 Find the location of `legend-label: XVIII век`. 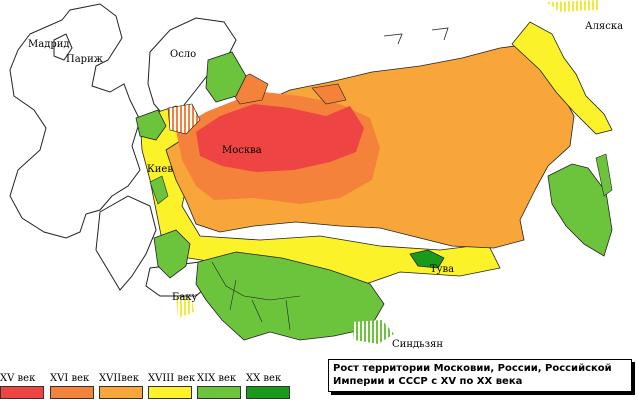

legend-label: XVIII век is located at coordinates (172, 378).